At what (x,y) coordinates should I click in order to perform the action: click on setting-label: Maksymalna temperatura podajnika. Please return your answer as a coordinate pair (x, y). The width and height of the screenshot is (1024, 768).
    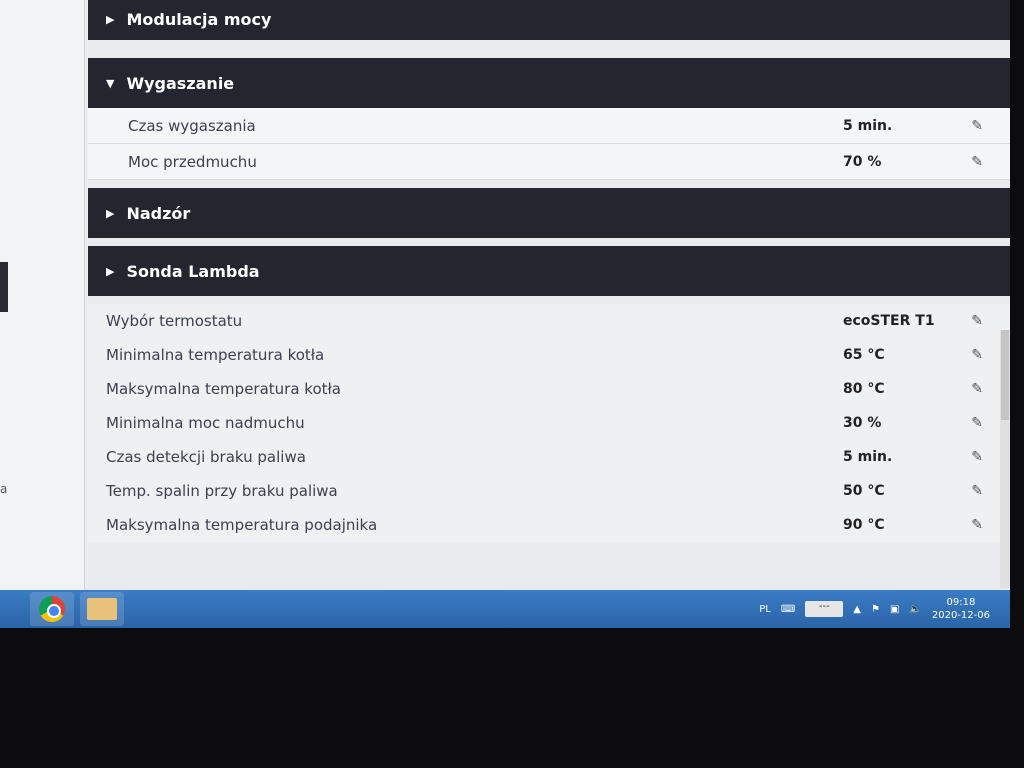
    Looking at the image, I should click on (242, 525).